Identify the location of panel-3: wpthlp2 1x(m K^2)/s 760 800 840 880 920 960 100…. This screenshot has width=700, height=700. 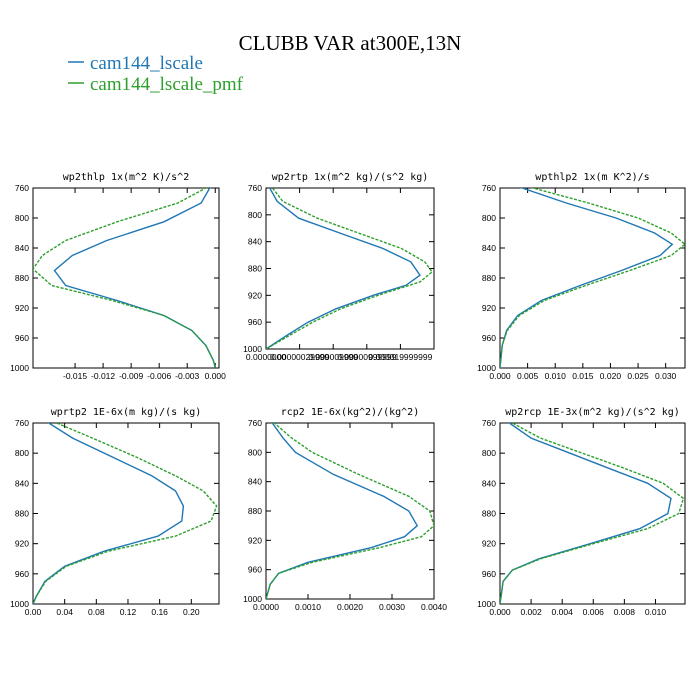
(581, 276).